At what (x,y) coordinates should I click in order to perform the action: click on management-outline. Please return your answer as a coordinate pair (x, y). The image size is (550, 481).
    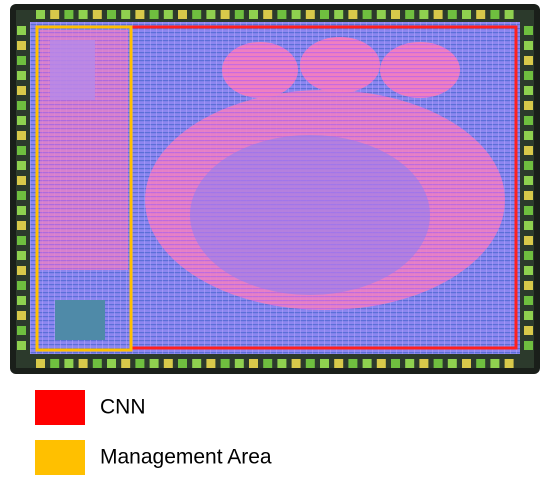
    Looking at the image, I should click on (84, 188).